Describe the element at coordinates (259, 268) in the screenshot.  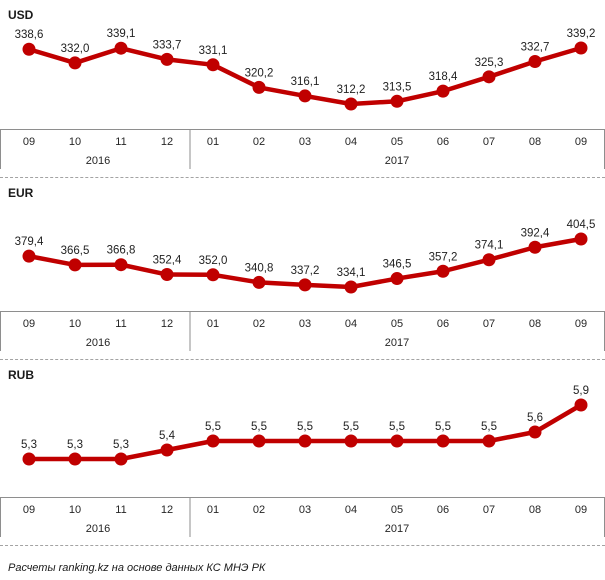
I see `data-label: 340,8` at that location.